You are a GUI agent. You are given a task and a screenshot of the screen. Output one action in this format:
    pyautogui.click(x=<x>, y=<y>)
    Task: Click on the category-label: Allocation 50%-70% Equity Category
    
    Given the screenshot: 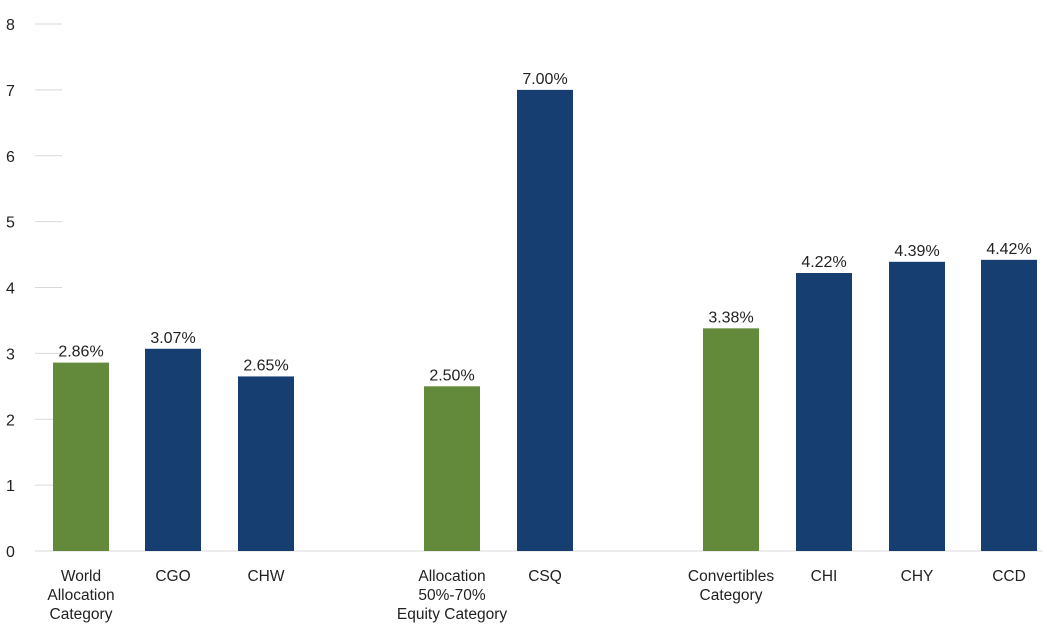 What is the action you would take?
    pyautogui.click(x=452, y=595)
    